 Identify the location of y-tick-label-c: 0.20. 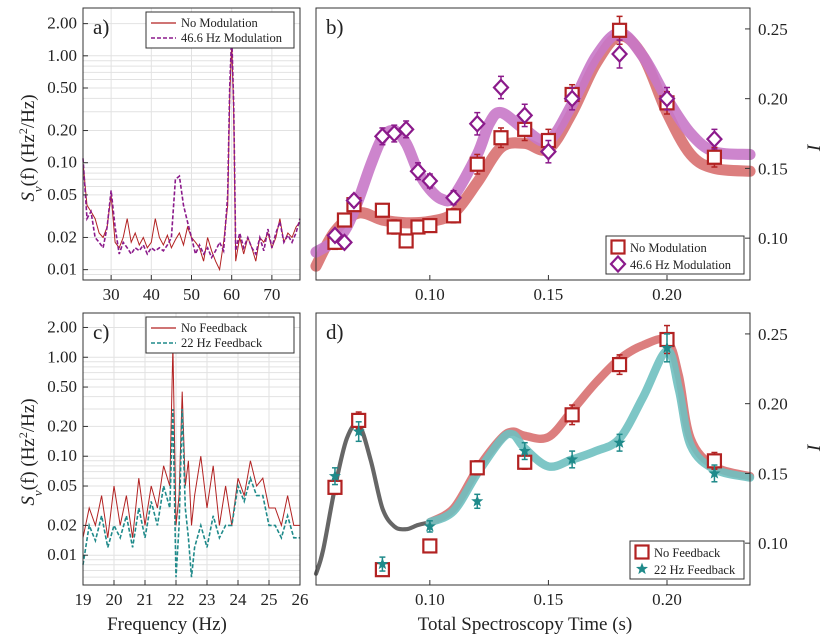
(62, 425).